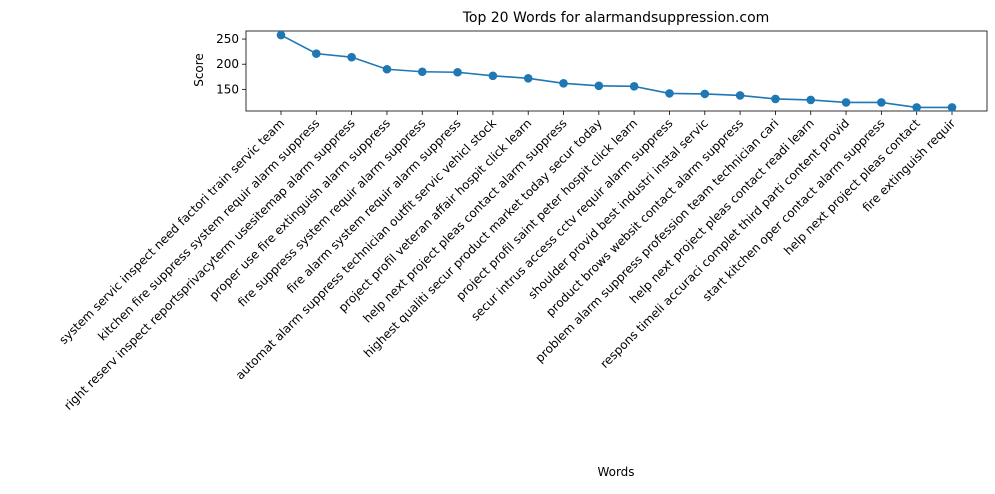  What do you see at coordinates (227, 64) in the screenshot?
I see `y-tick-label: 200` at bounding box center [227, 64].